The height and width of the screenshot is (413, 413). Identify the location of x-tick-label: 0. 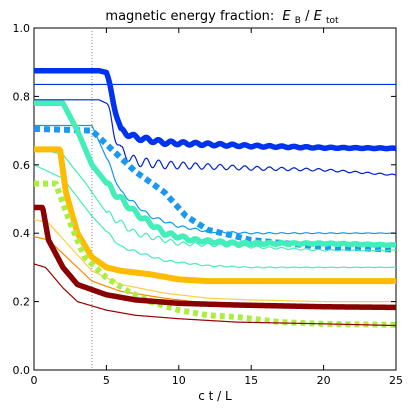
(34, 380).